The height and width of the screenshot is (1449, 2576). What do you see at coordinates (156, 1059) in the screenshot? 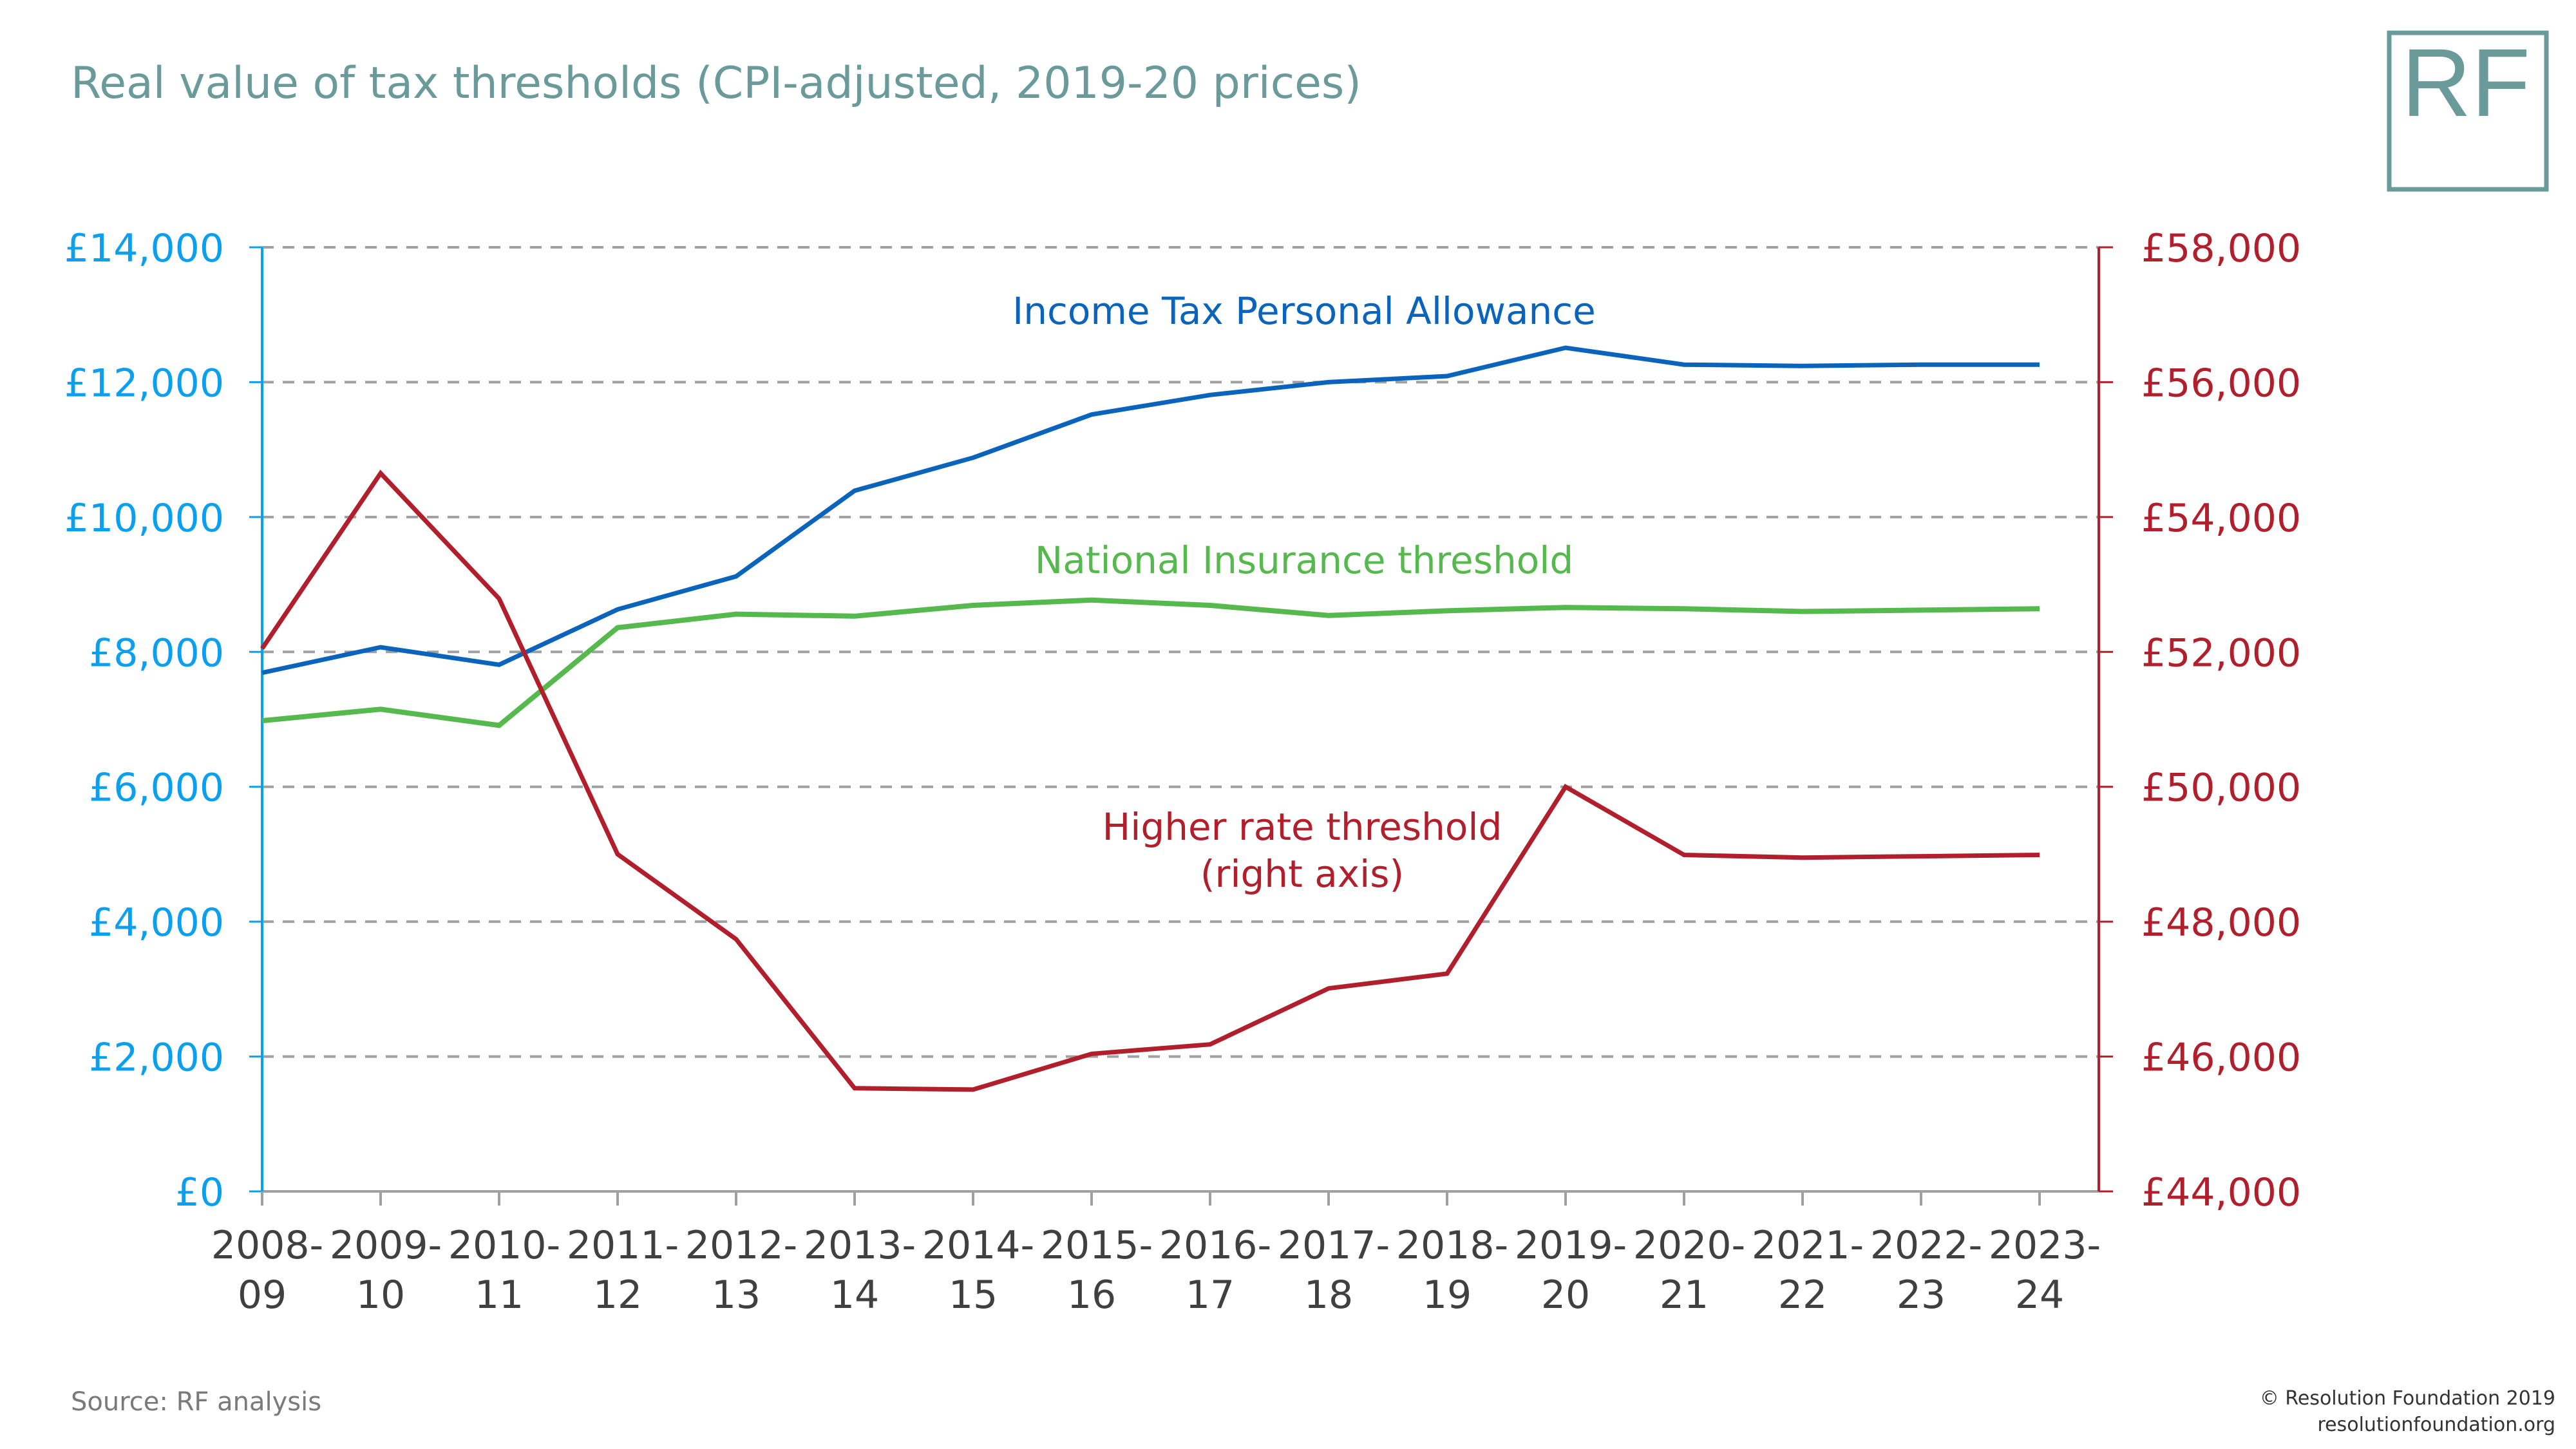
I see `left-axis-tick-label: £2,000` at bounding box center [156, 1059].